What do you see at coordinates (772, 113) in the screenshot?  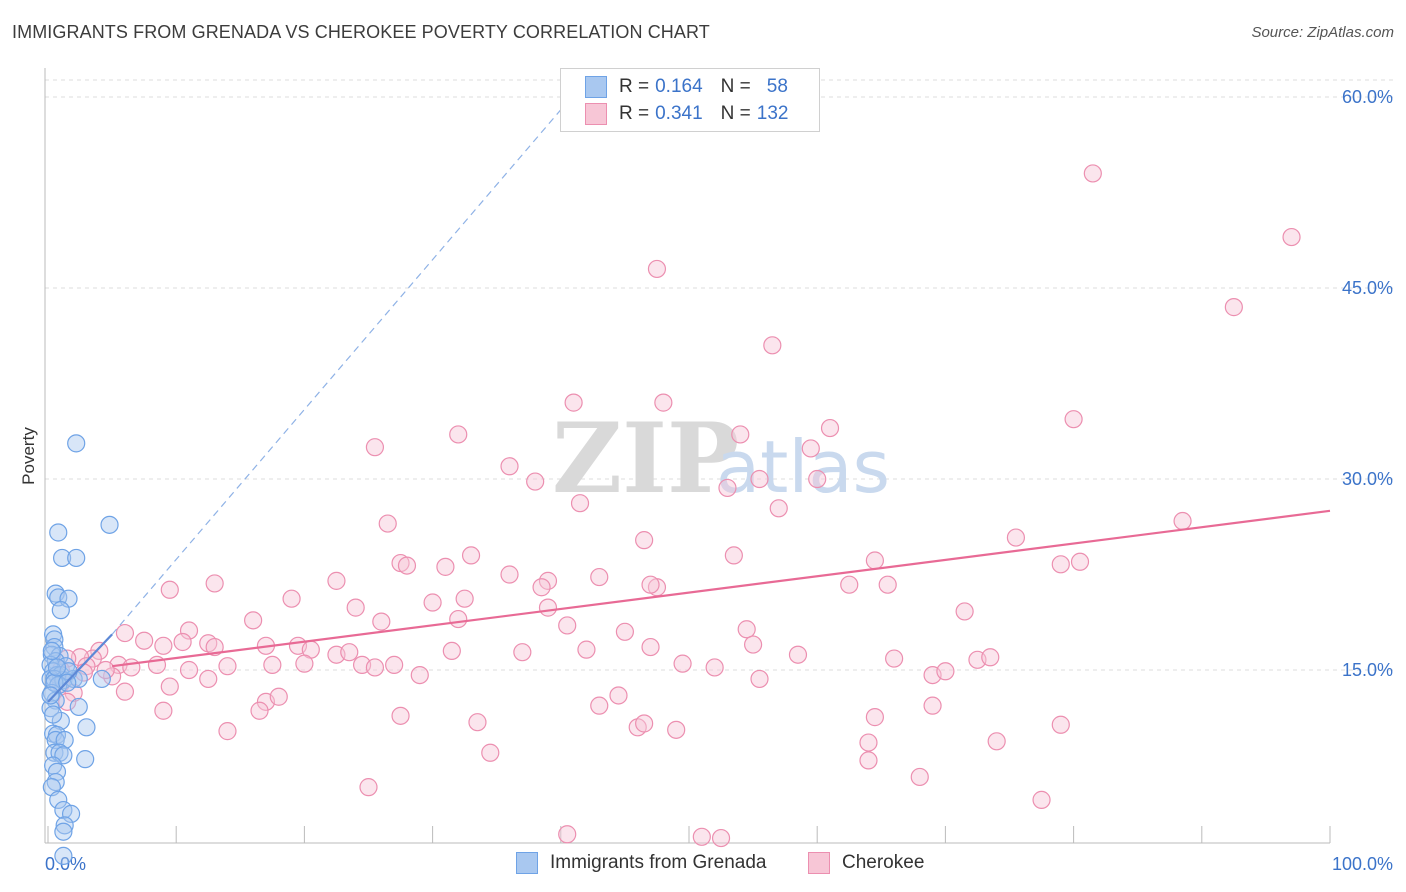 I see `legend-n-value: 132` at bounding box center [772, 113].